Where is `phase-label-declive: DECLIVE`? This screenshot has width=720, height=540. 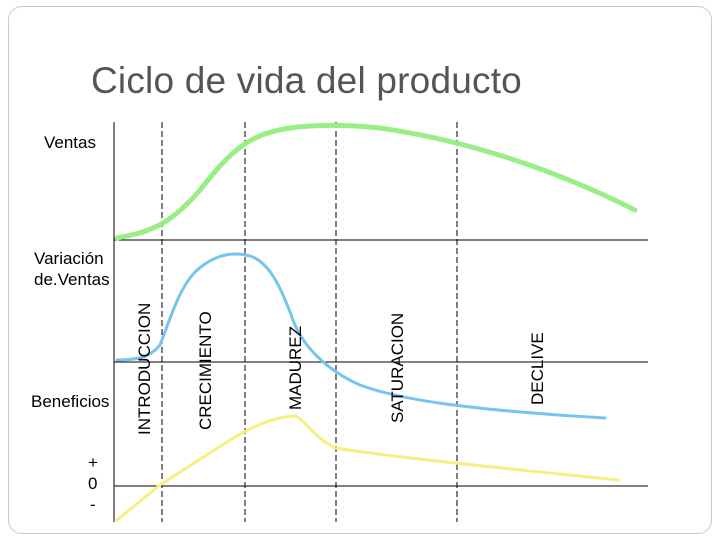
phase-label-declive: DECLIVE is located at coordinates (537, 368).